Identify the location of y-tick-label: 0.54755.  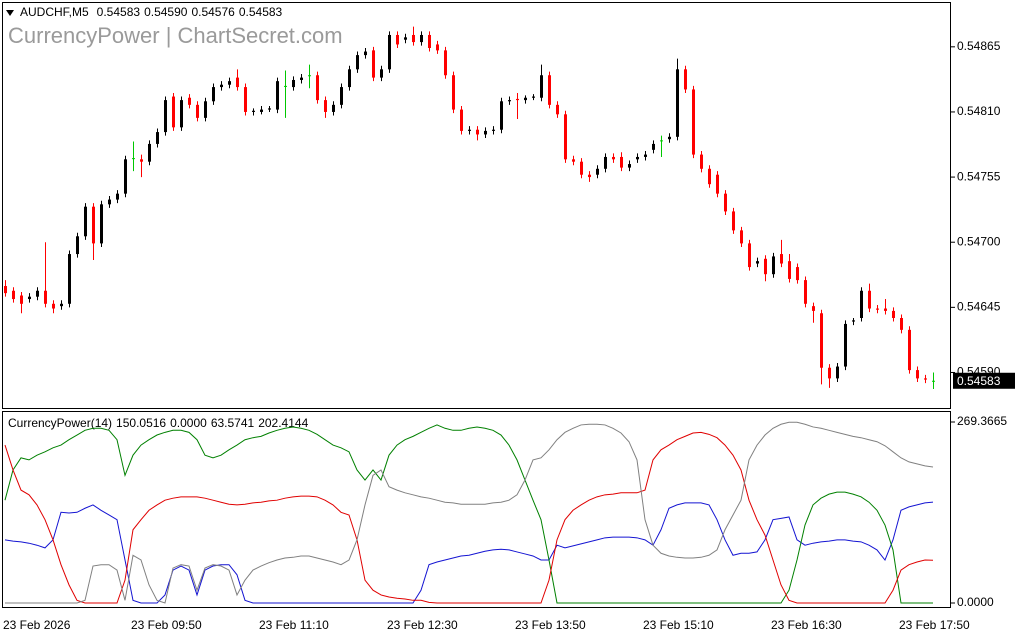
(979, 176).